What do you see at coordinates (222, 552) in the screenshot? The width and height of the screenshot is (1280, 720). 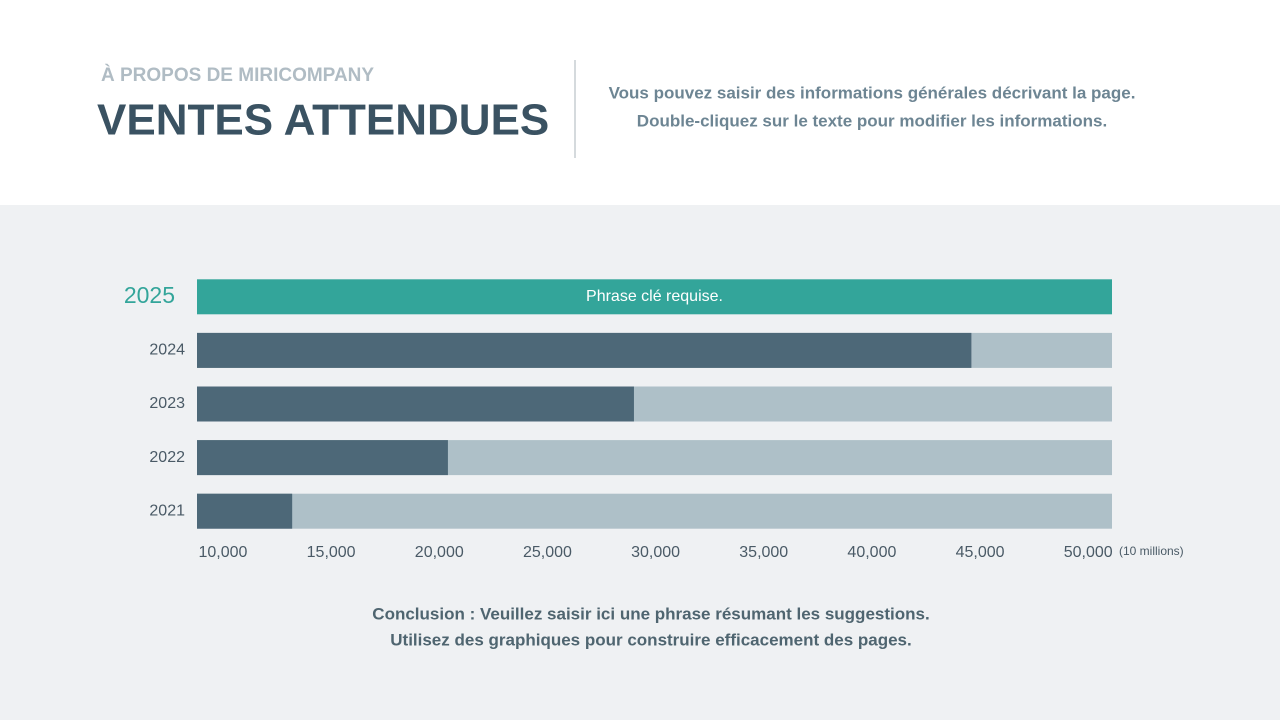 I see `x-tick-label: 10,000` at bounding box center [222, 552].